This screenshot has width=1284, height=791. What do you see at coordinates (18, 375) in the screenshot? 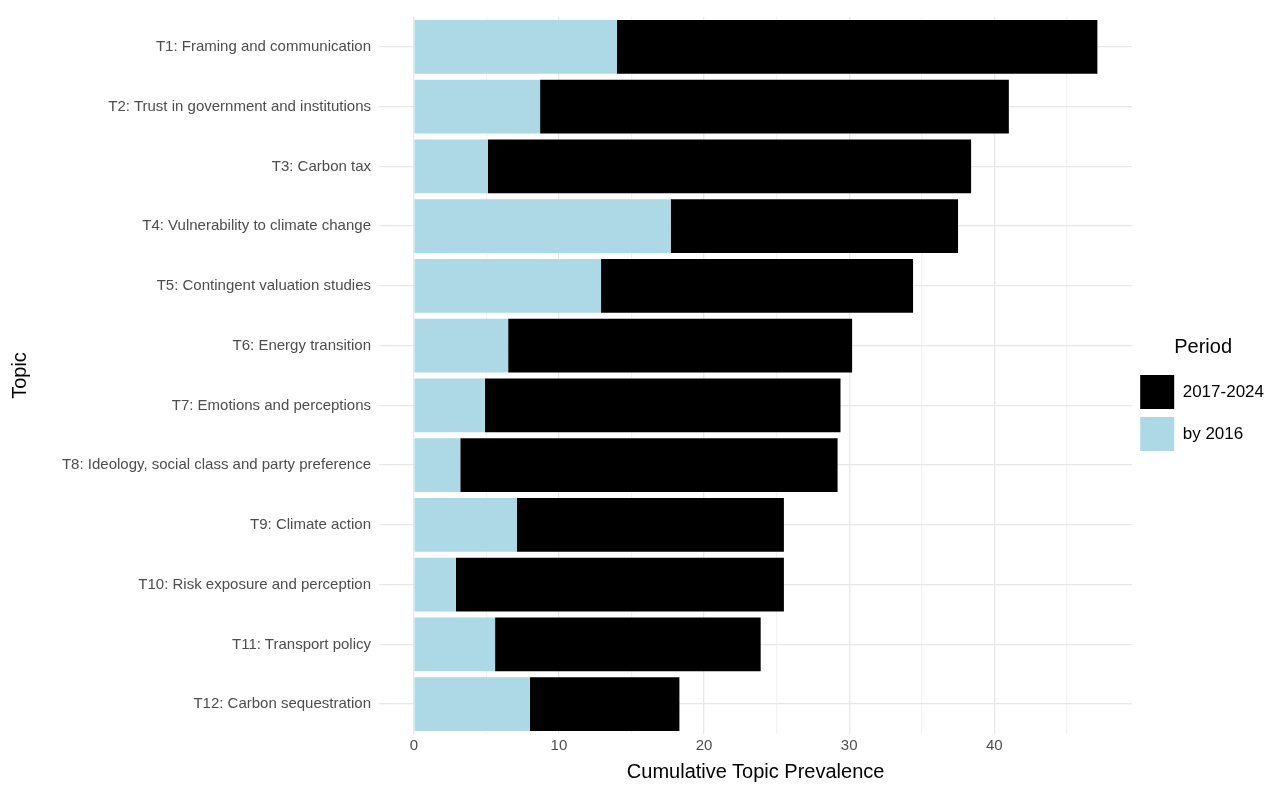
I see `y-axis-title: Topic` at bounding box center [18, 375].